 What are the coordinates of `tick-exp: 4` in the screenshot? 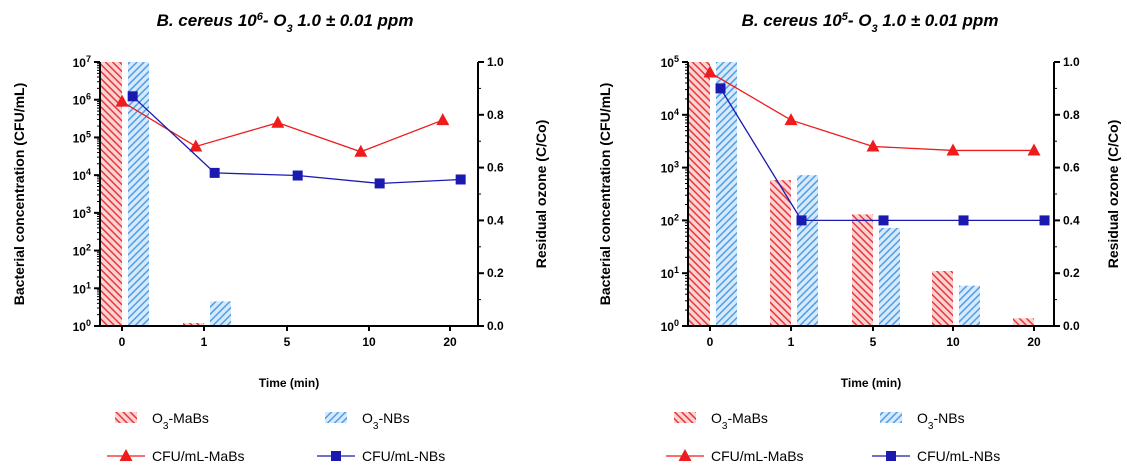 It's located at (676, 112).